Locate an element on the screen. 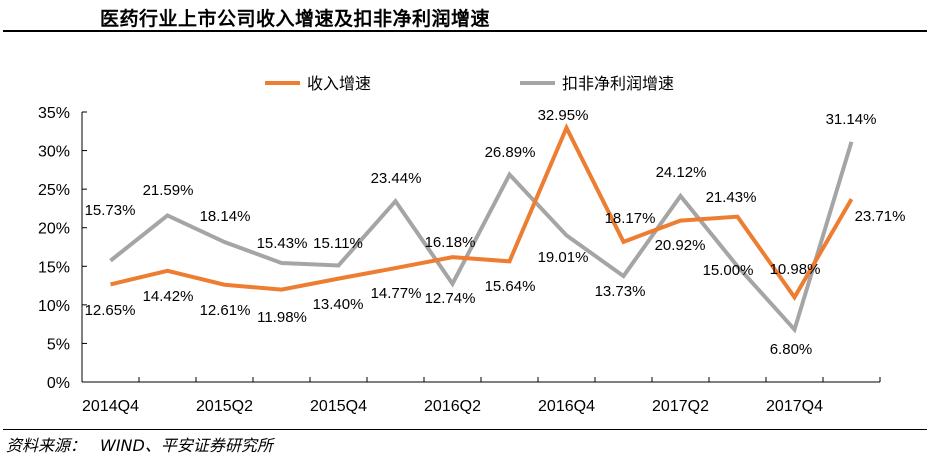 This screenshot has height=456, width=927. data-label: 12.61% is located at coordinates (225, 310).